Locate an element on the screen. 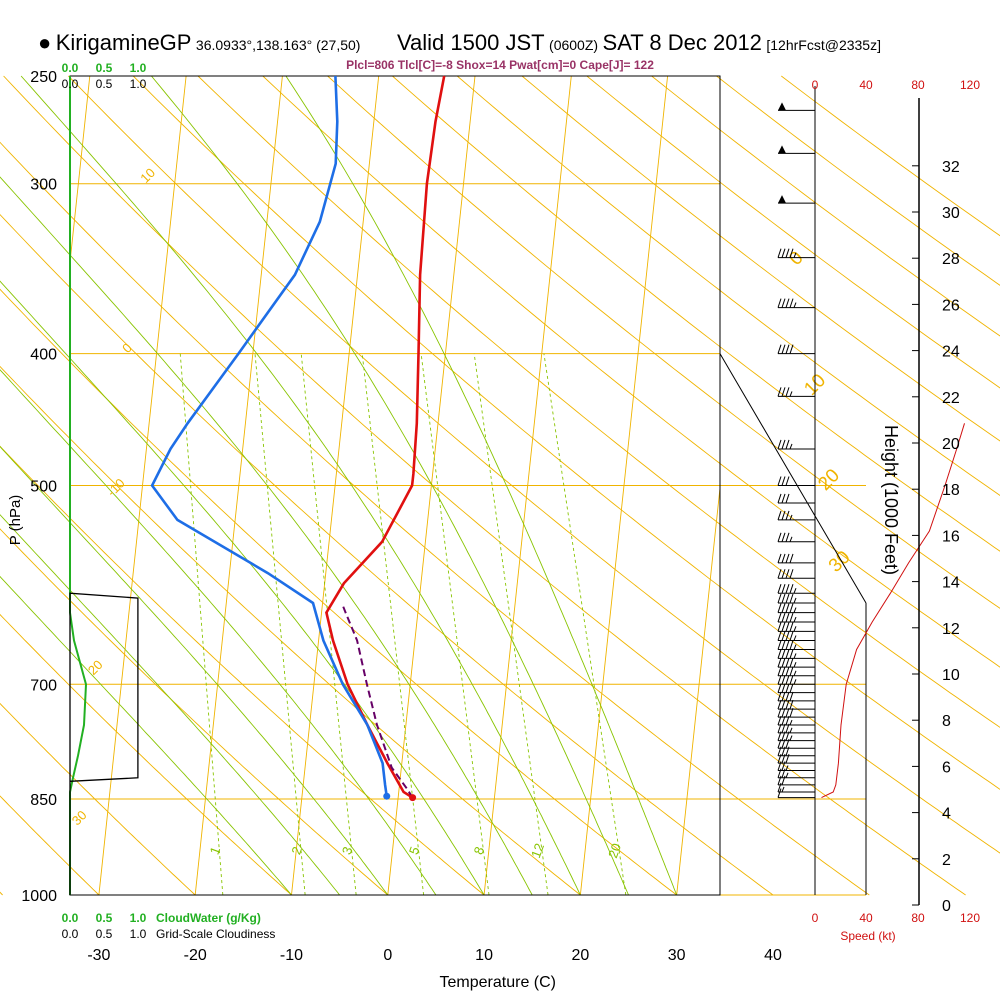 The height and width of the screenshot is (1000, 1000). valid-date: SAT 8 Dec 2012 is located at coordinates (682, 42).